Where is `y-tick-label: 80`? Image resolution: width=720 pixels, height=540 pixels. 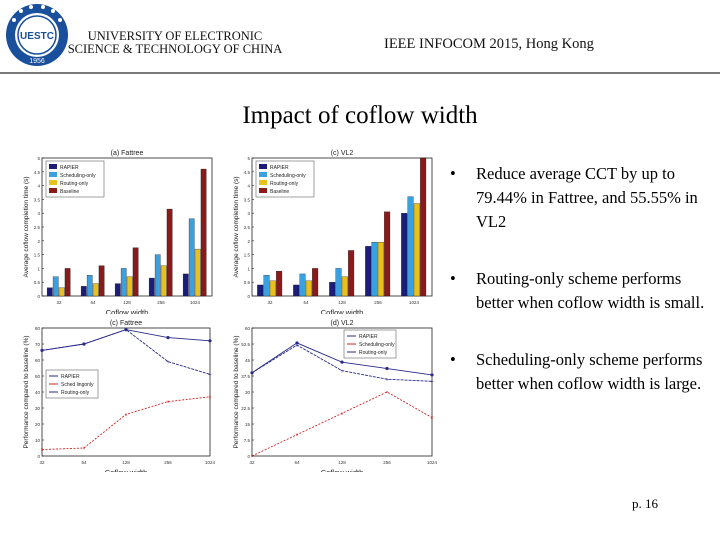
y-tick-label: 80 is located at coordinates (38, 328).